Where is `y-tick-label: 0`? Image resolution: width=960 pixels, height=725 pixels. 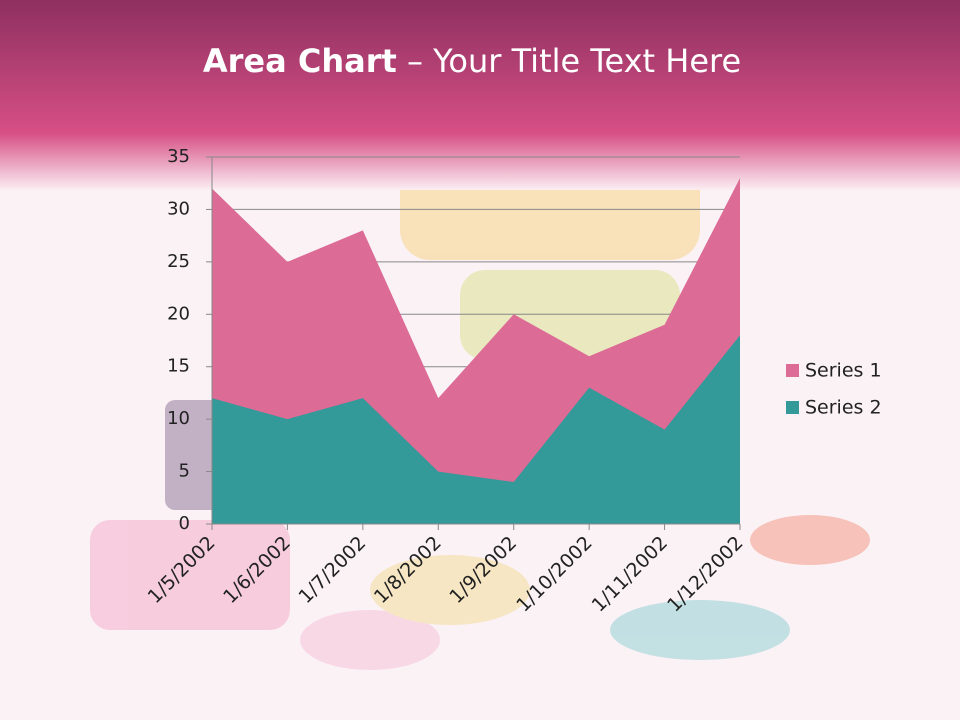
y-tick-label: 0 is located at coordinates (184, 523).